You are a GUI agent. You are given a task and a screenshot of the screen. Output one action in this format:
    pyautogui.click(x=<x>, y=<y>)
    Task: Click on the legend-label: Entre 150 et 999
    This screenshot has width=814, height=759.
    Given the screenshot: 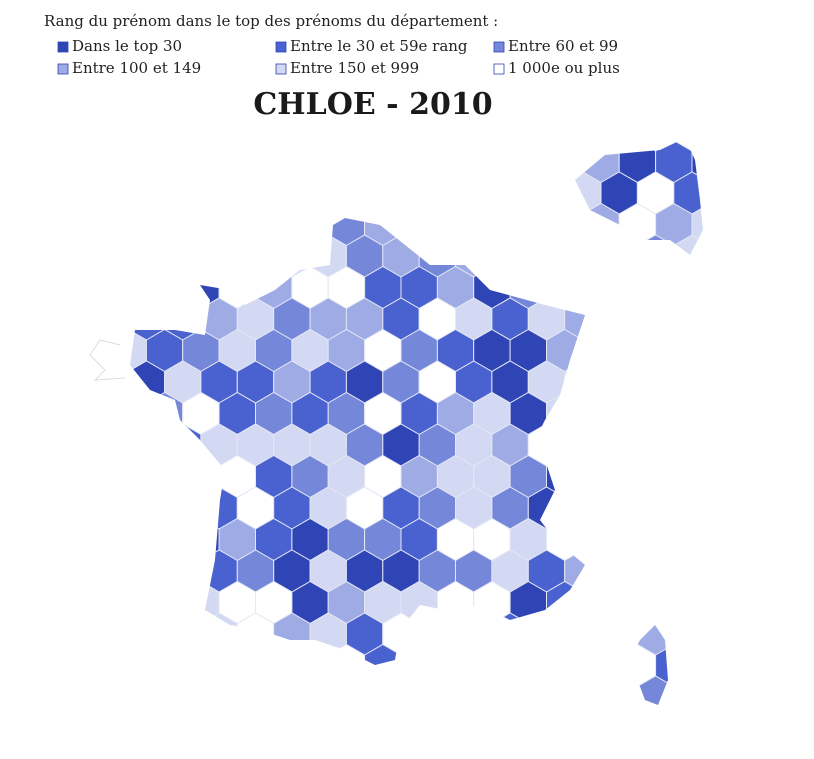 What is the action you would take?
    pyautogui.click(x=354, y=68)
    